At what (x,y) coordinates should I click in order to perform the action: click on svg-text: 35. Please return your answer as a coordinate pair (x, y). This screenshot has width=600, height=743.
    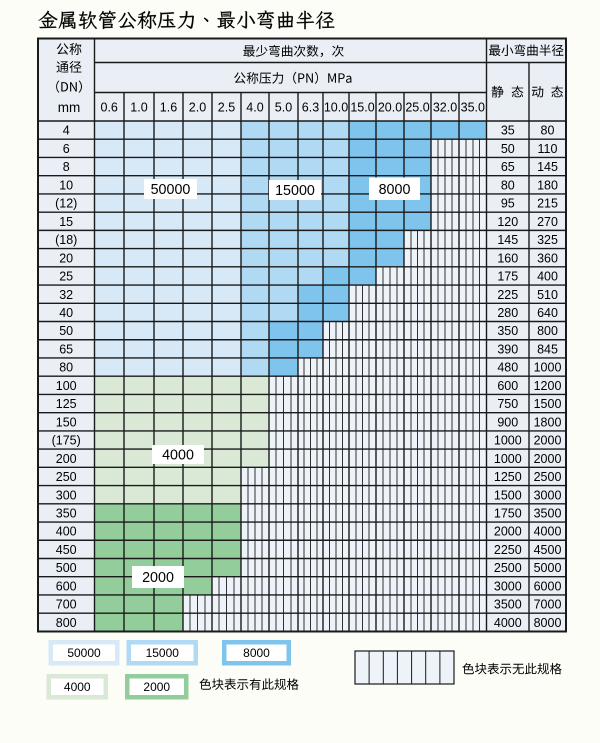
    Looking at the image, I should click on (508, 131).